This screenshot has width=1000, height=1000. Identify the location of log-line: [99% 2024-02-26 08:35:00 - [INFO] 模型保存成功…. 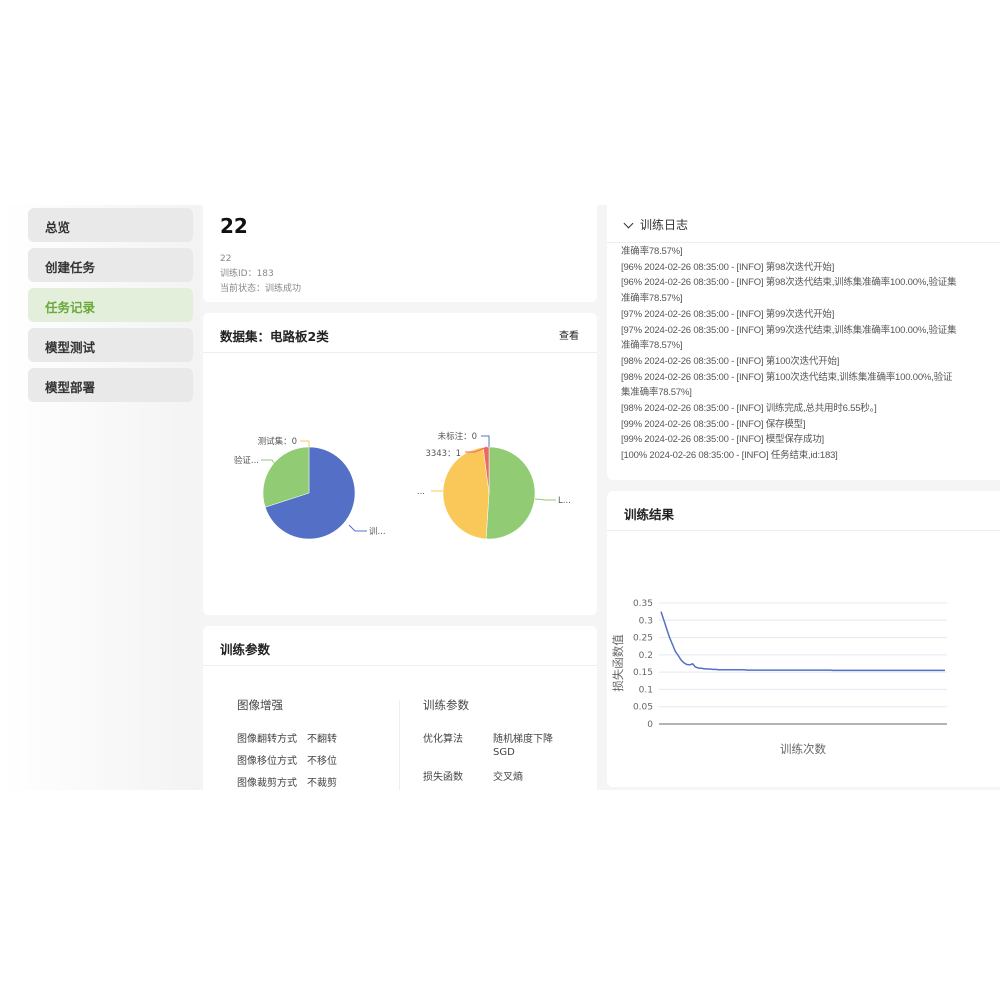
(722, 440).